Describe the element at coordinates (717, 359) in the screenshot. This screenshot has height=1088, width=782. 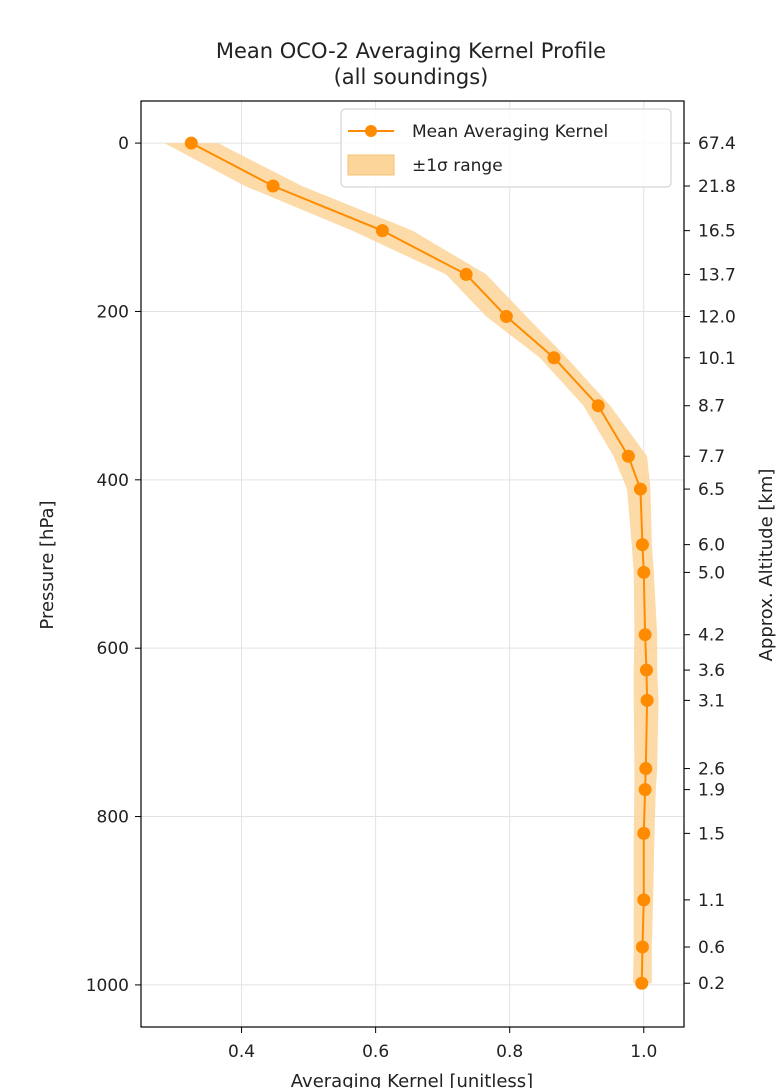
I see `altitude-tick-label: 10.1` at that location.